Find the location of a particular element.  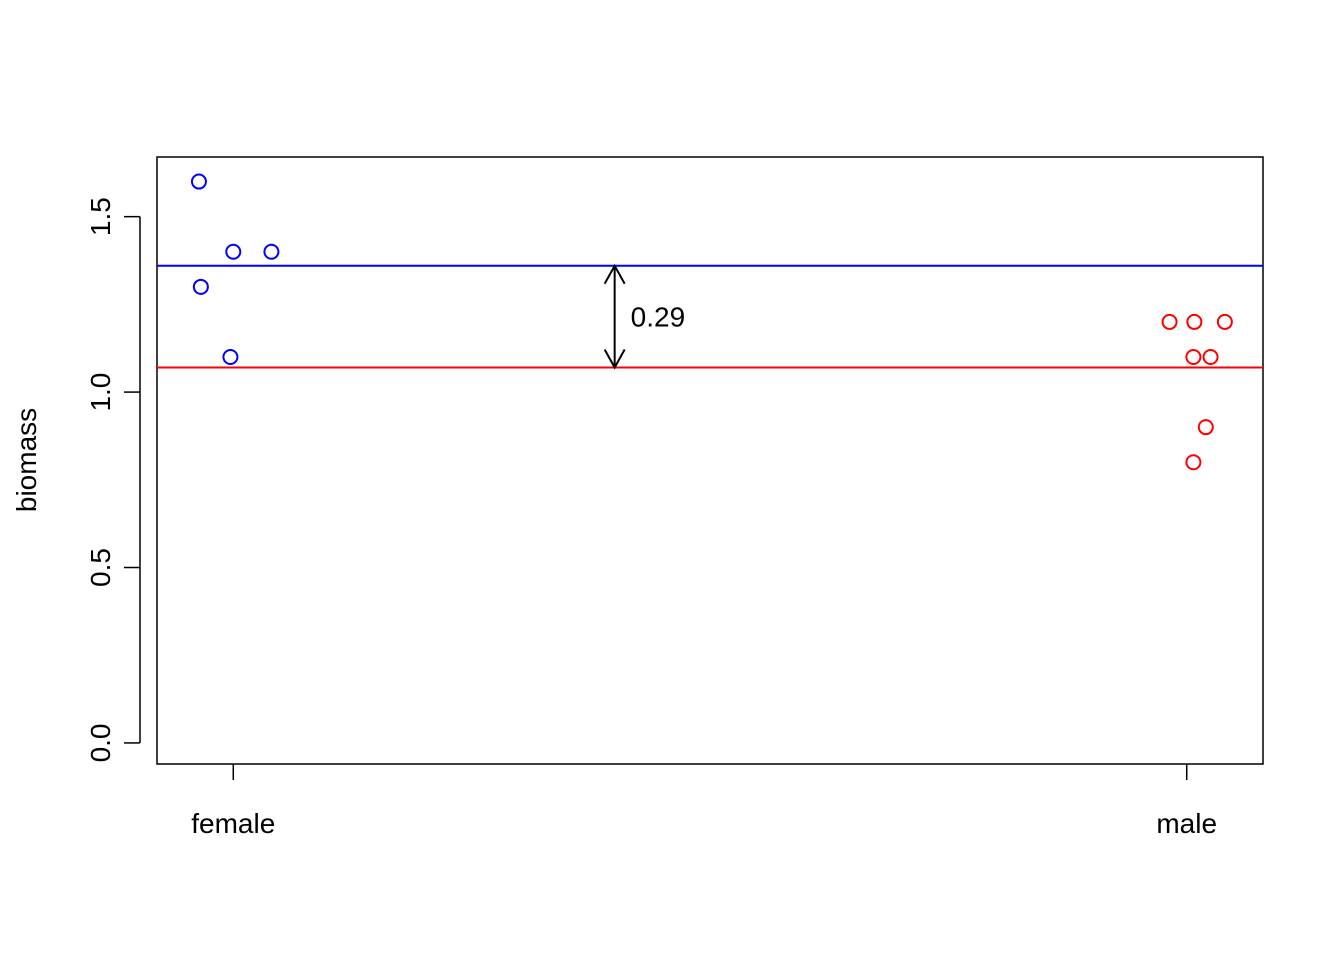

y-tick-label: 0.5 is located at coordinates (100, 567).